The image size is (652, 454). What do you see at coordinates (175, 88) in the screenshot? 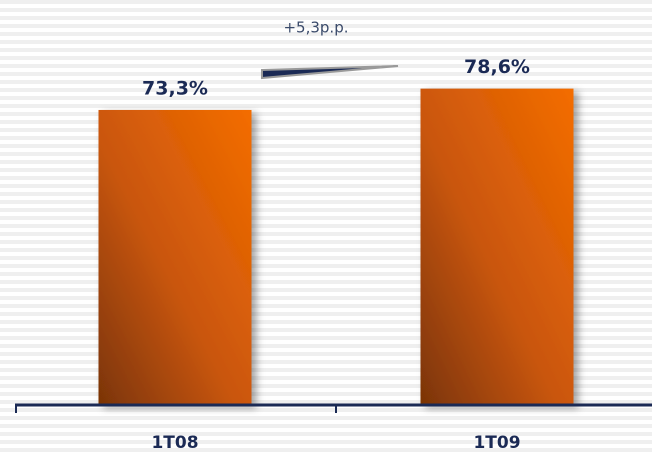
I see `value-label: 73,3%` at bounding box center [175, 88].